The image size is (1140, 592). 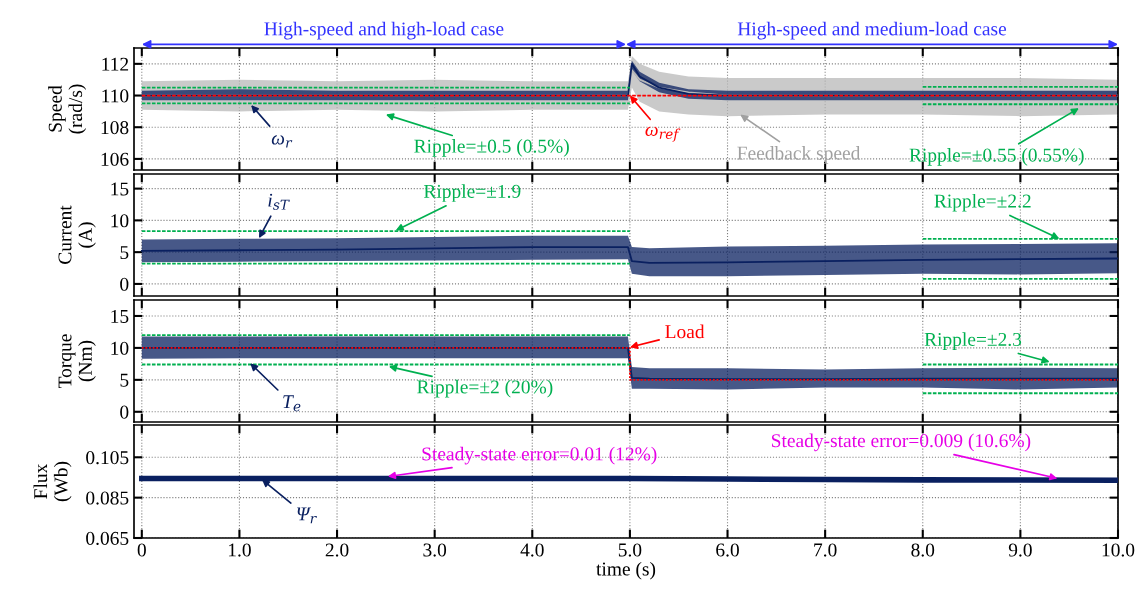 I want to click on annotation: Steady-state error=0.009 (10.6%), so click(x=901, y=442).